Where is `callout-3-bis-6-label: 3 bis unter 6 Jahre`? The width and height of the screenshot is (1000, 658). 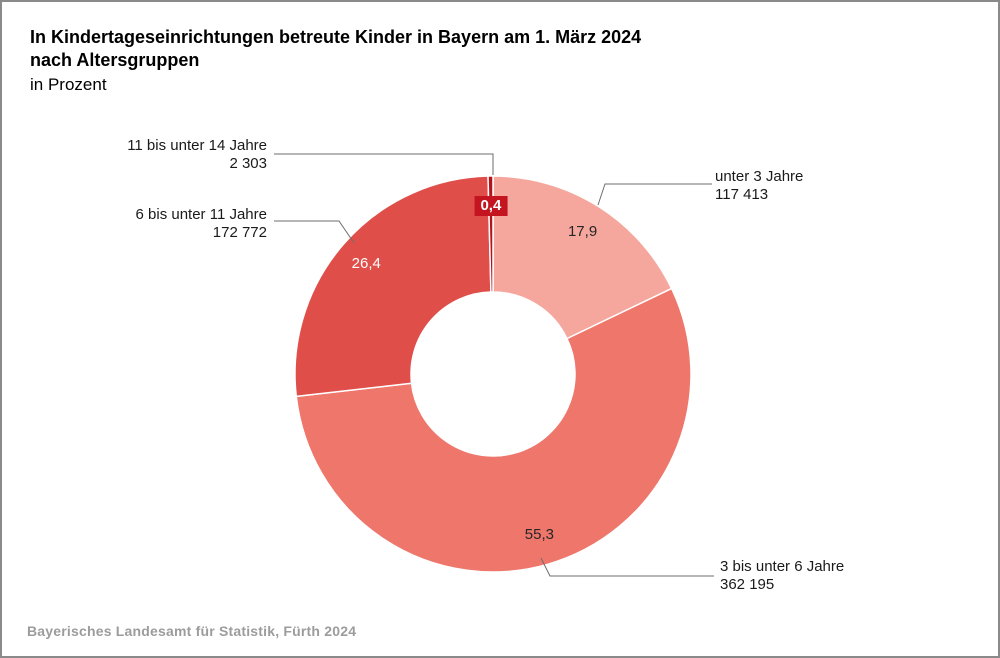 callout-3-bis-6-label: 3 bis unter 6 Jahre is located at coordinates (782, 566).